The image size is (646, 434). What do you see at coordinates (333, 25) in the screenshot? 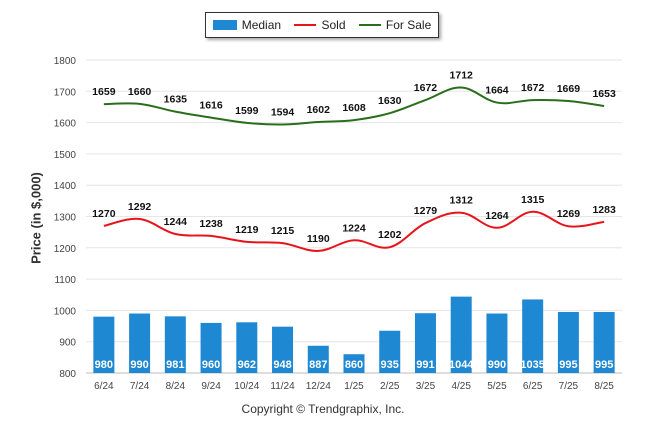
I see `legend-label-sold: Sold` at bounding box center [333, 25].